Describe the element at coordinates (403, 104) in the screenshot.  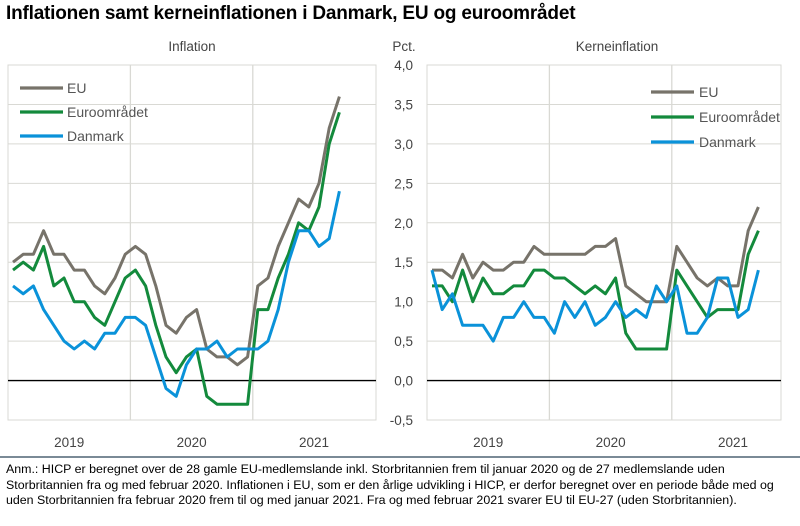
I see `y-tick-label: 3,5` at that location.